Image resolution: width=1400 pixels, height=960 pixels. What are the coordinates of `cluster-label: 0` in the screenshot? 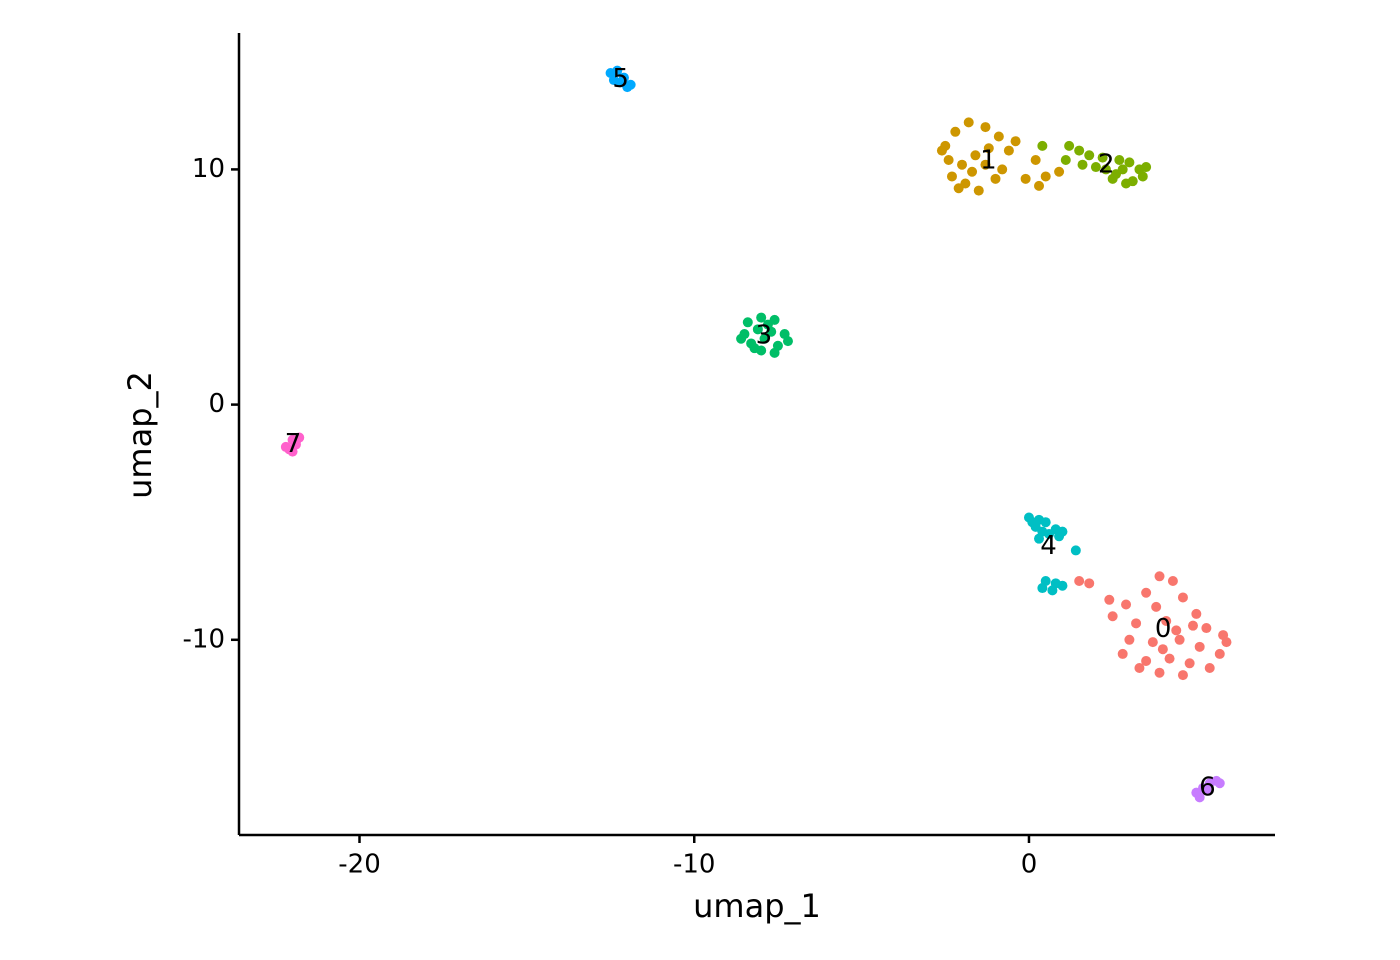 It's located at (1163, 629).